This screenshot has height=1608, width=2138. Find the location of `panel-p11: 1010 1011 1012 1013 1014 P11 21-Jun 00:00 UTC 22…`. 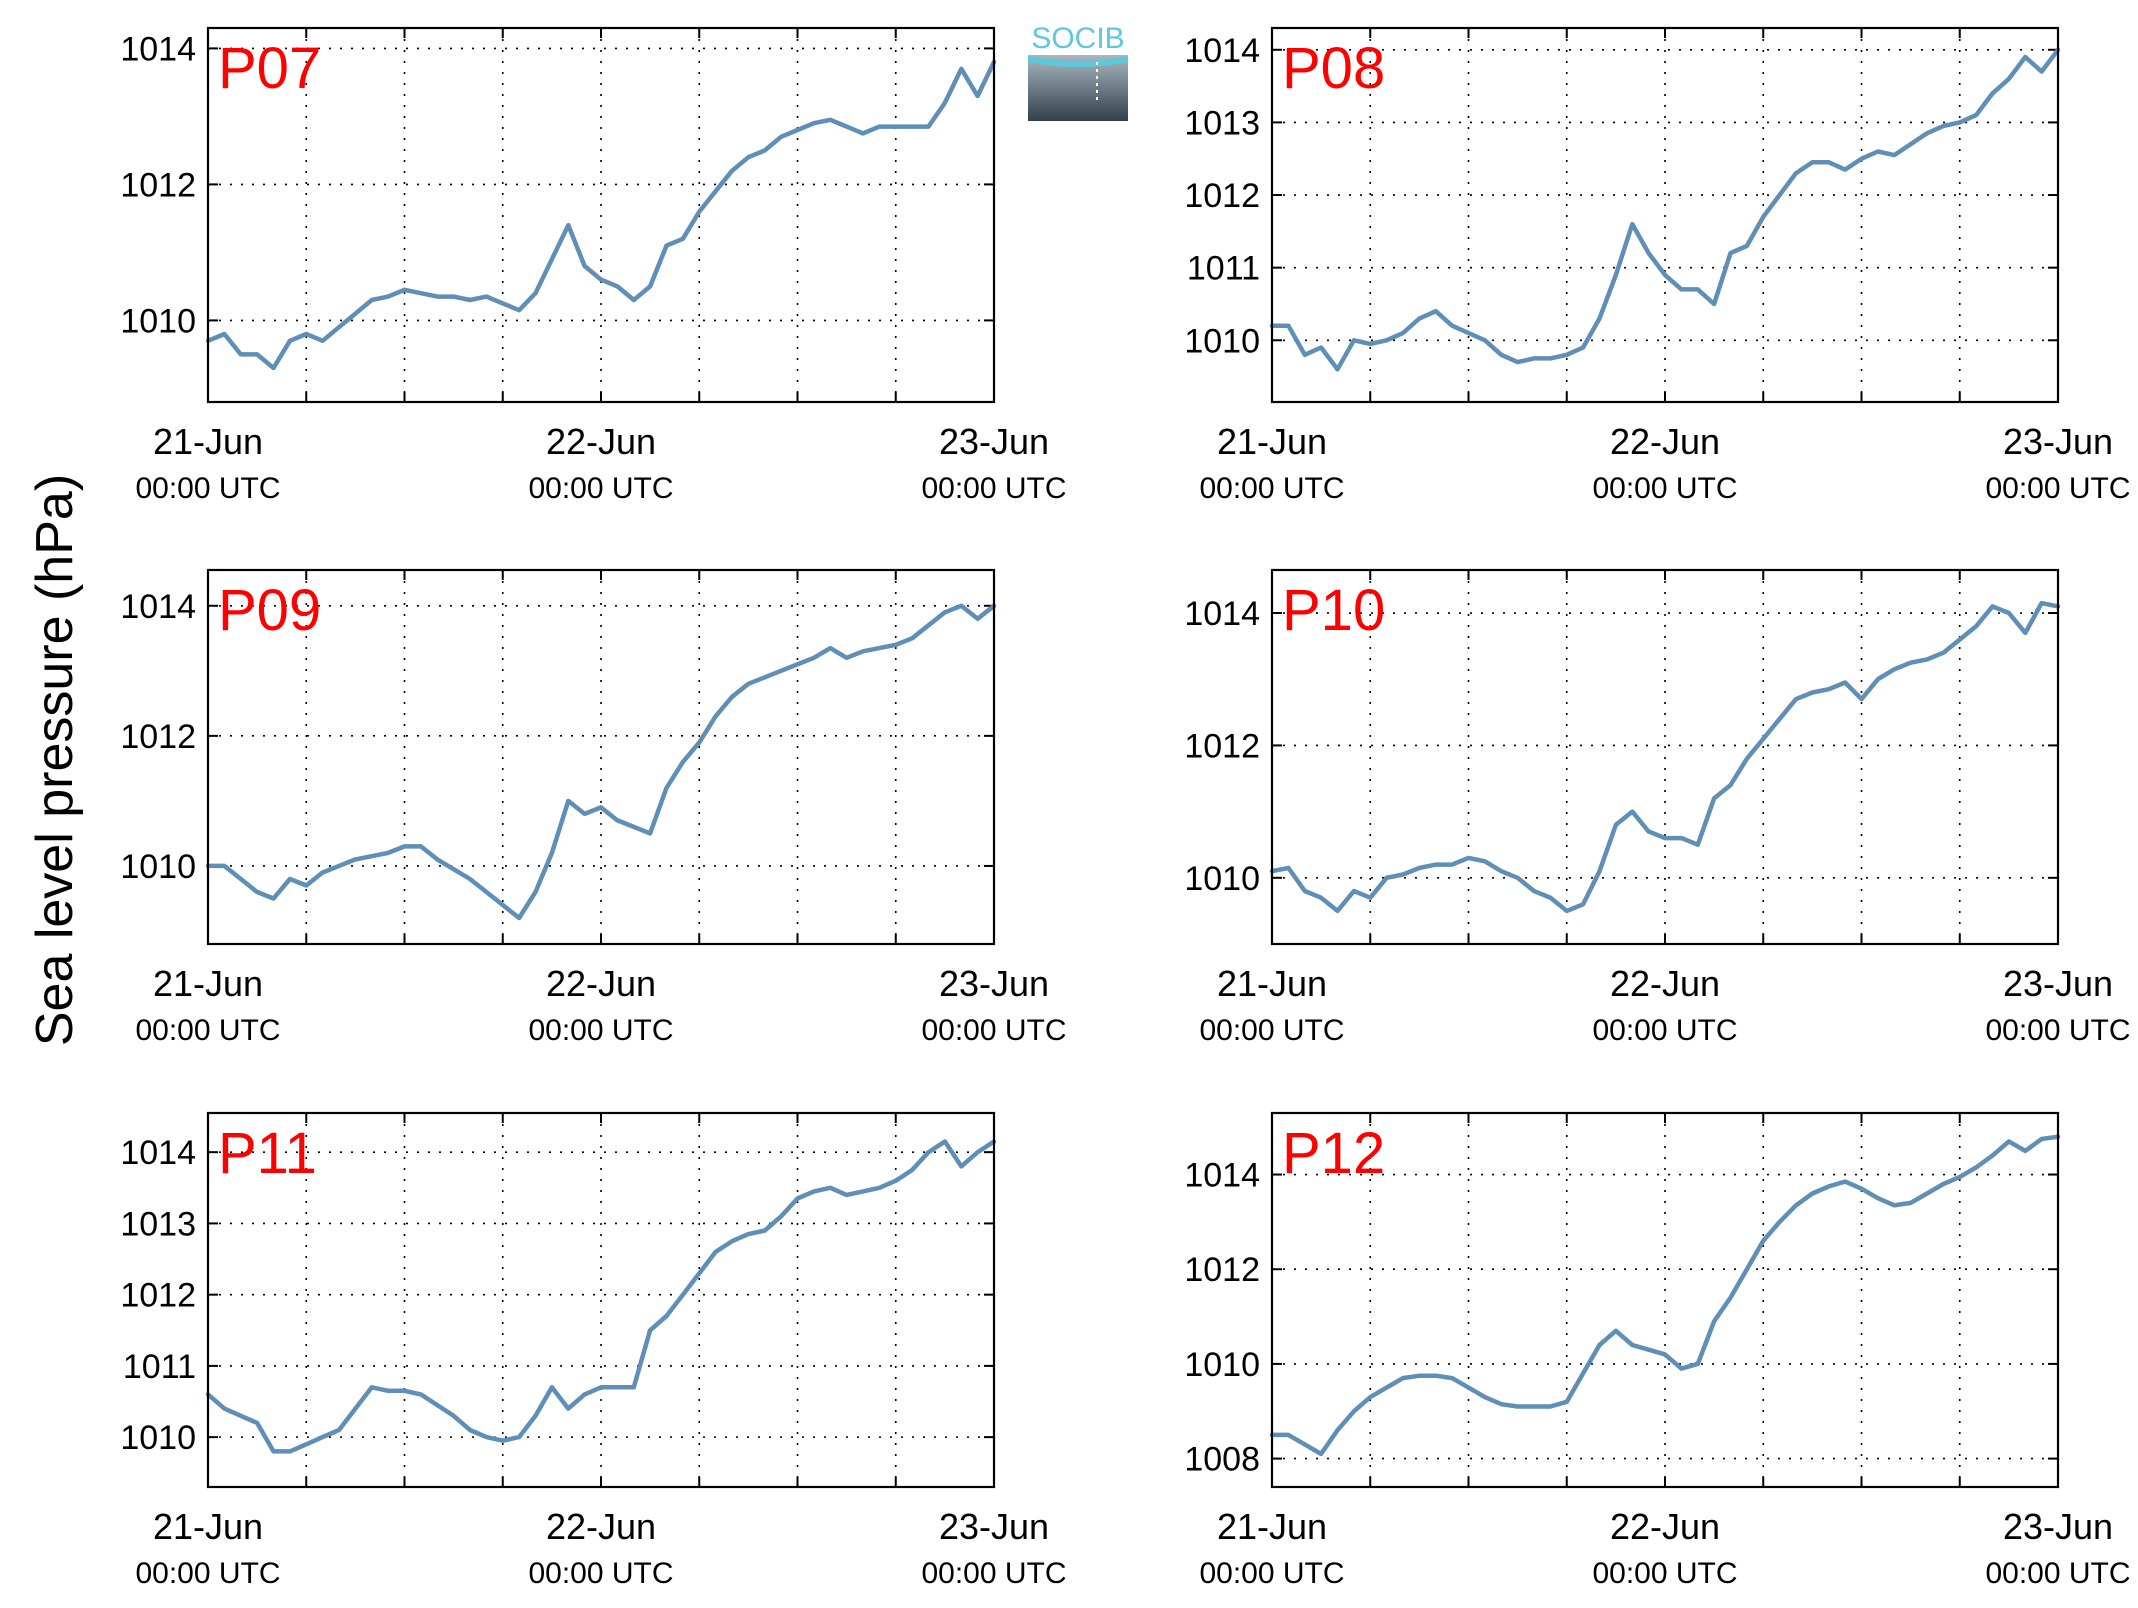

panel-p11: 1010 1011 1012 1013 1014 P11 21-Jun 00:00 UTC 22… is located at coordinates (593, 1350).